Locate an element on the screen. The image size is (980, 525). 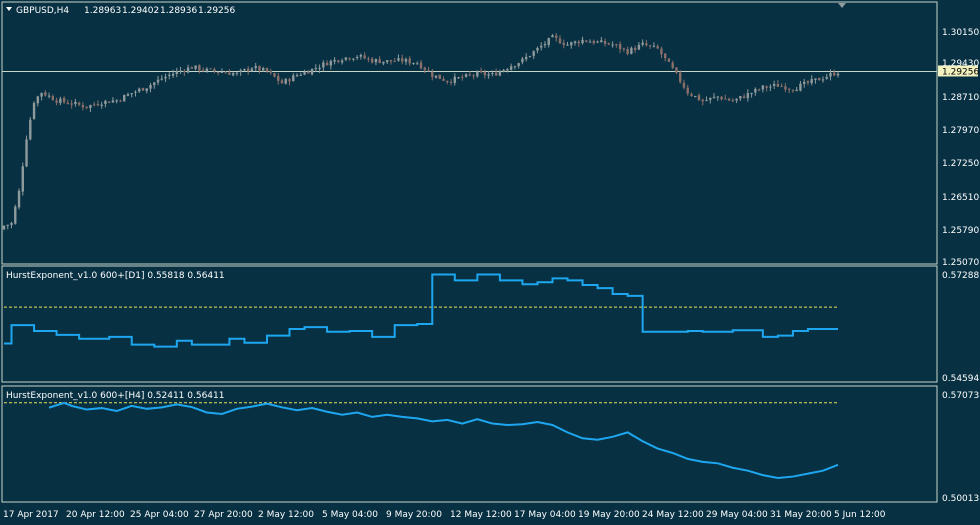
price-tick-label: 1.26510 is located at coordinates (960, 198).